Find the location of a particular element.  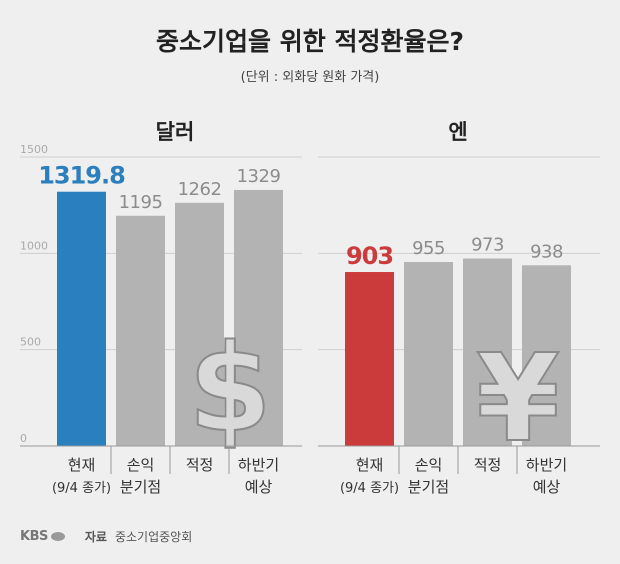

data-label: 903 is located at coordinates (369, 256).